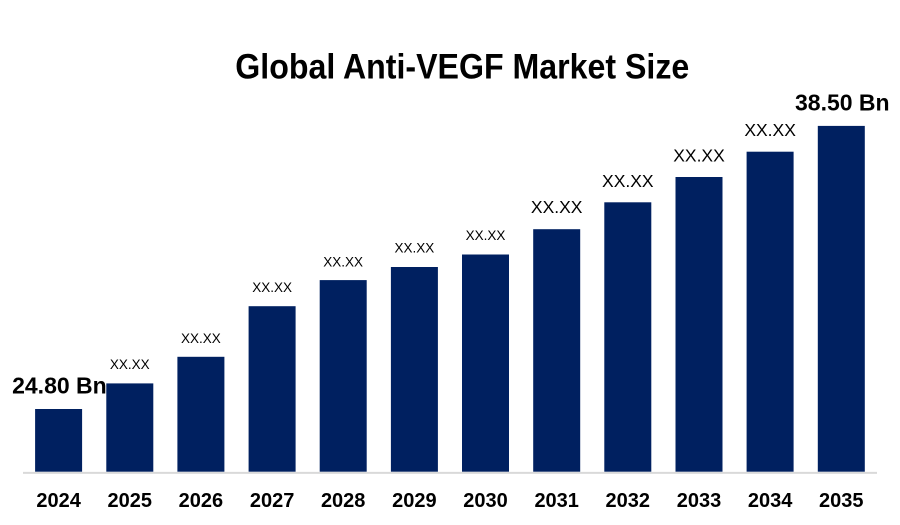  Describe the element at coordinates (842, 103) in the screenshot. I see `svg-text: 38.50 Bn` at that location.